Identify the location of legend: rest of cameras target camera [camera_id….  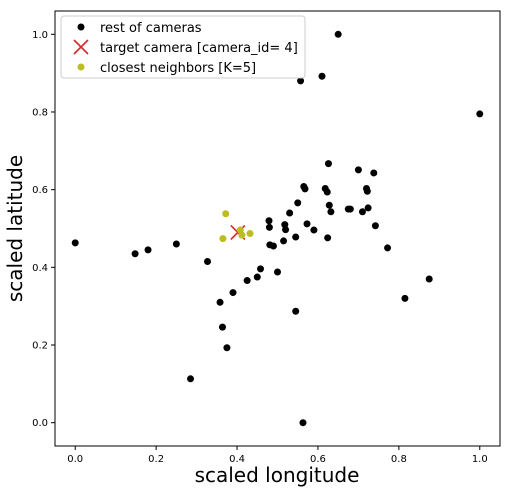
(183, 47).